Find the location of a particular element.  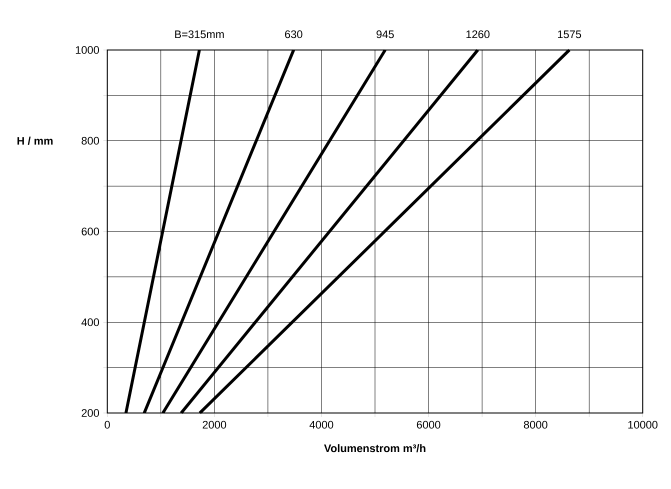

series-label: B=315mm is located at coordinates (199, 34).